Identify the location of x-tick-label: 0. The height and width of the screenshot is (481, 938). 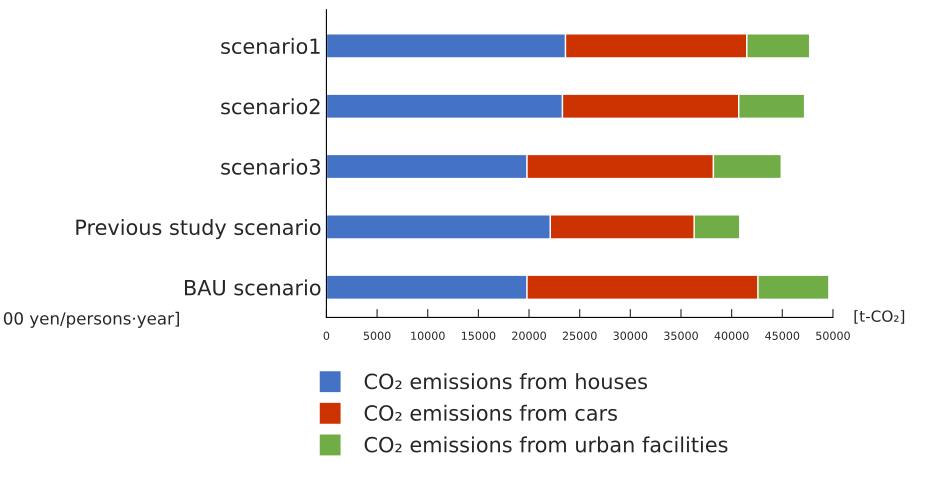
(327, 336).